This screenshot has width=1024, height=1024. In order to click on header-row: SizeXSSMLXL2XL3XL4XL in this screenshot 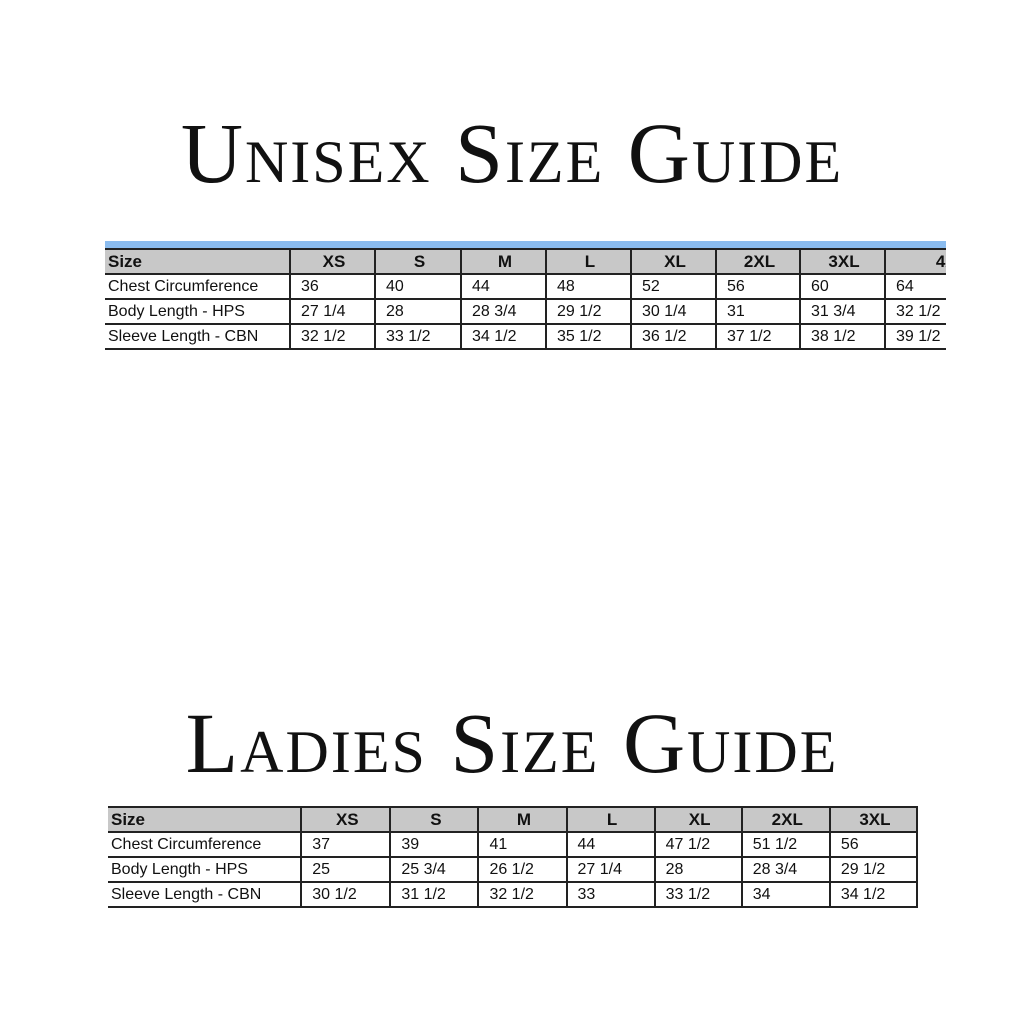, I will do `click(525, 261)`.